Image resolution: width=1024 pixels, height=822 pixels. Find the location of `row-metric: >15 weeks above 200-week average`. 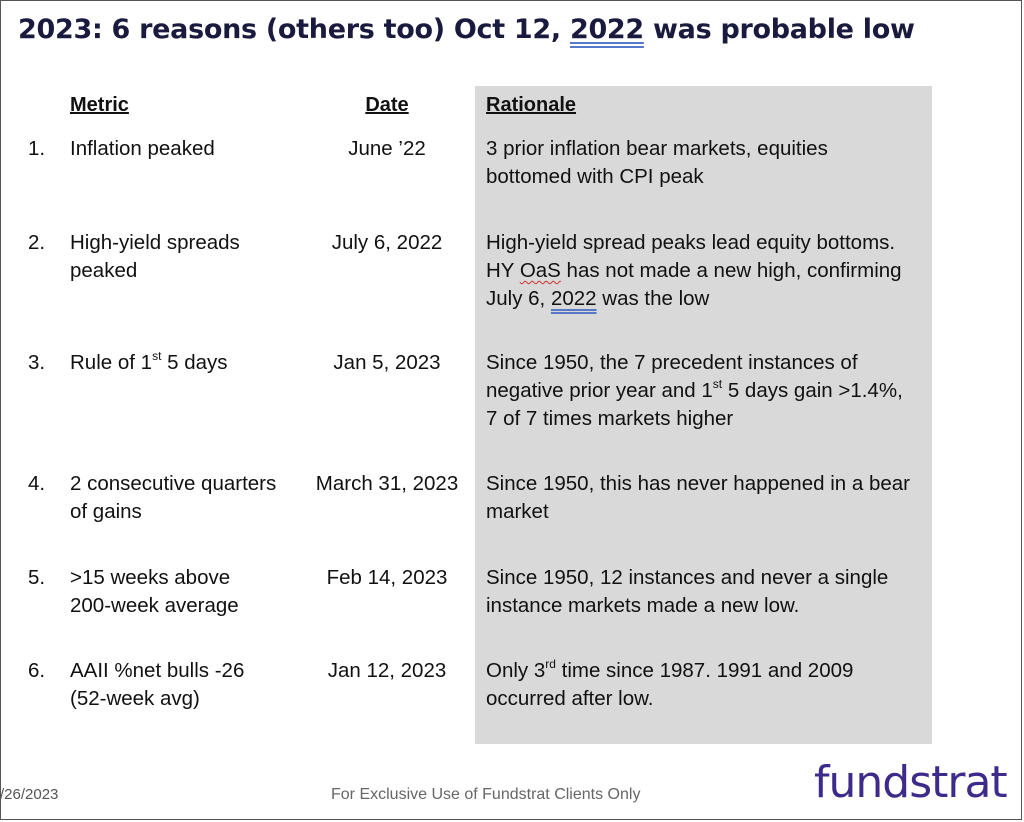

row-metric: >15 weeks above 200-week average is located at coordinates (154, 591).